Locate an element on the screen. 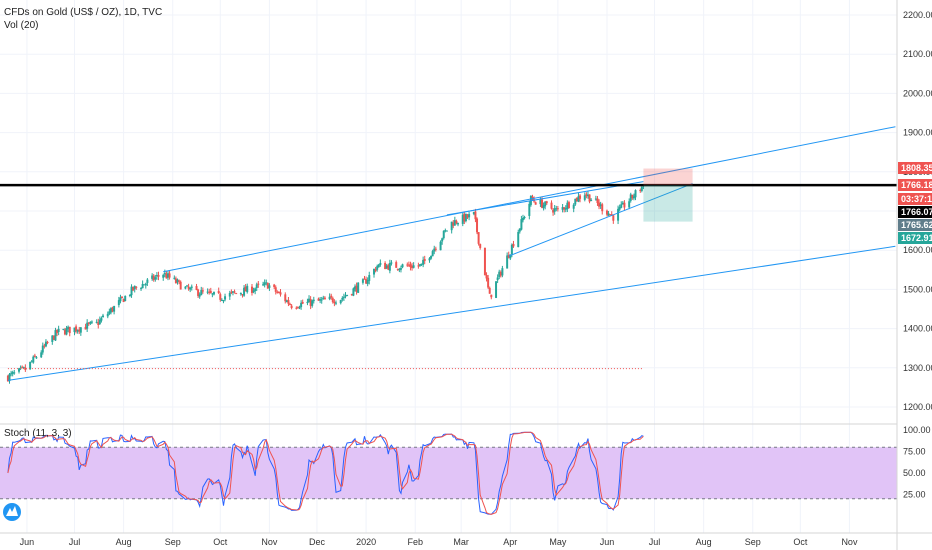  price-tag-label: 03:37:14 is located at coordinates (916, 199).